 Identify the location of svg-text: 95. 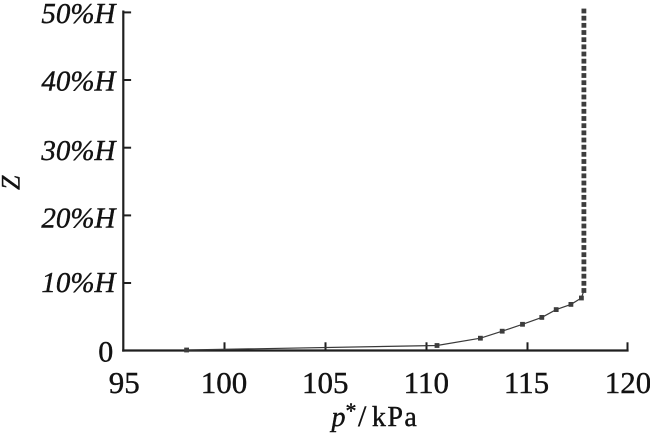
(124, 382).